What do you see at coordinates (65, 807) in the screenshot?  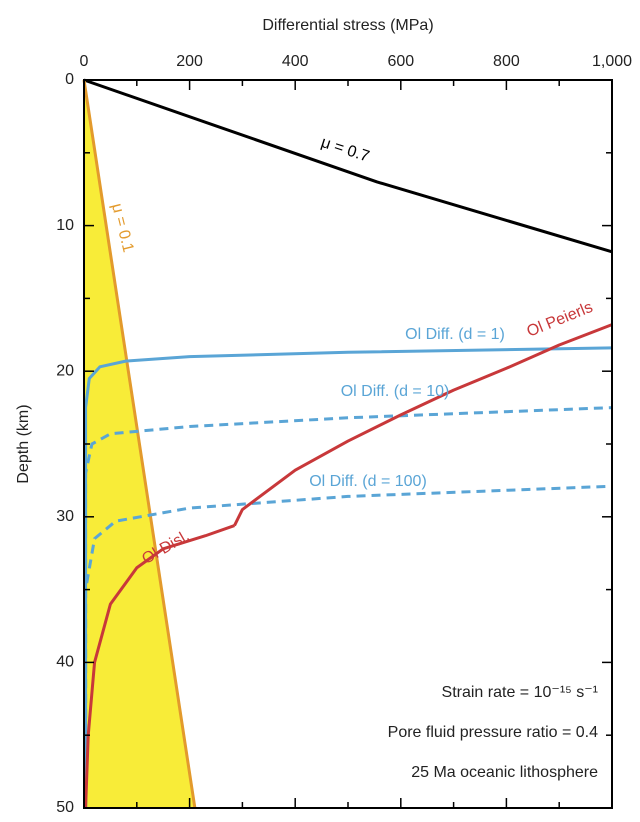 I see `y-tick-label: 50` at bounding box center [65, 807].